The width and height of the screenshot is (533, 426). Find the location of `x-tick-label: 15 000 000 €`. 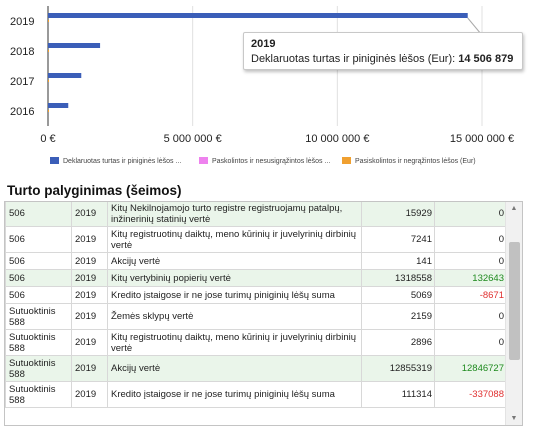

x-tick-label: 15 000 000 € is located at coordinates (482, 139).